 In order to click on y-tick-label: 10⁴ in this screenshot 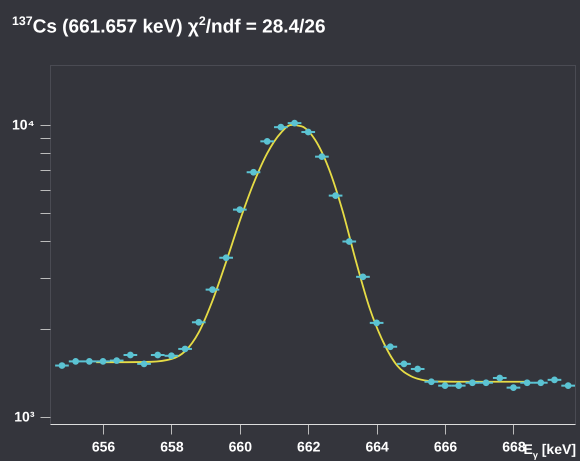, I will do `click(23, 124)`.